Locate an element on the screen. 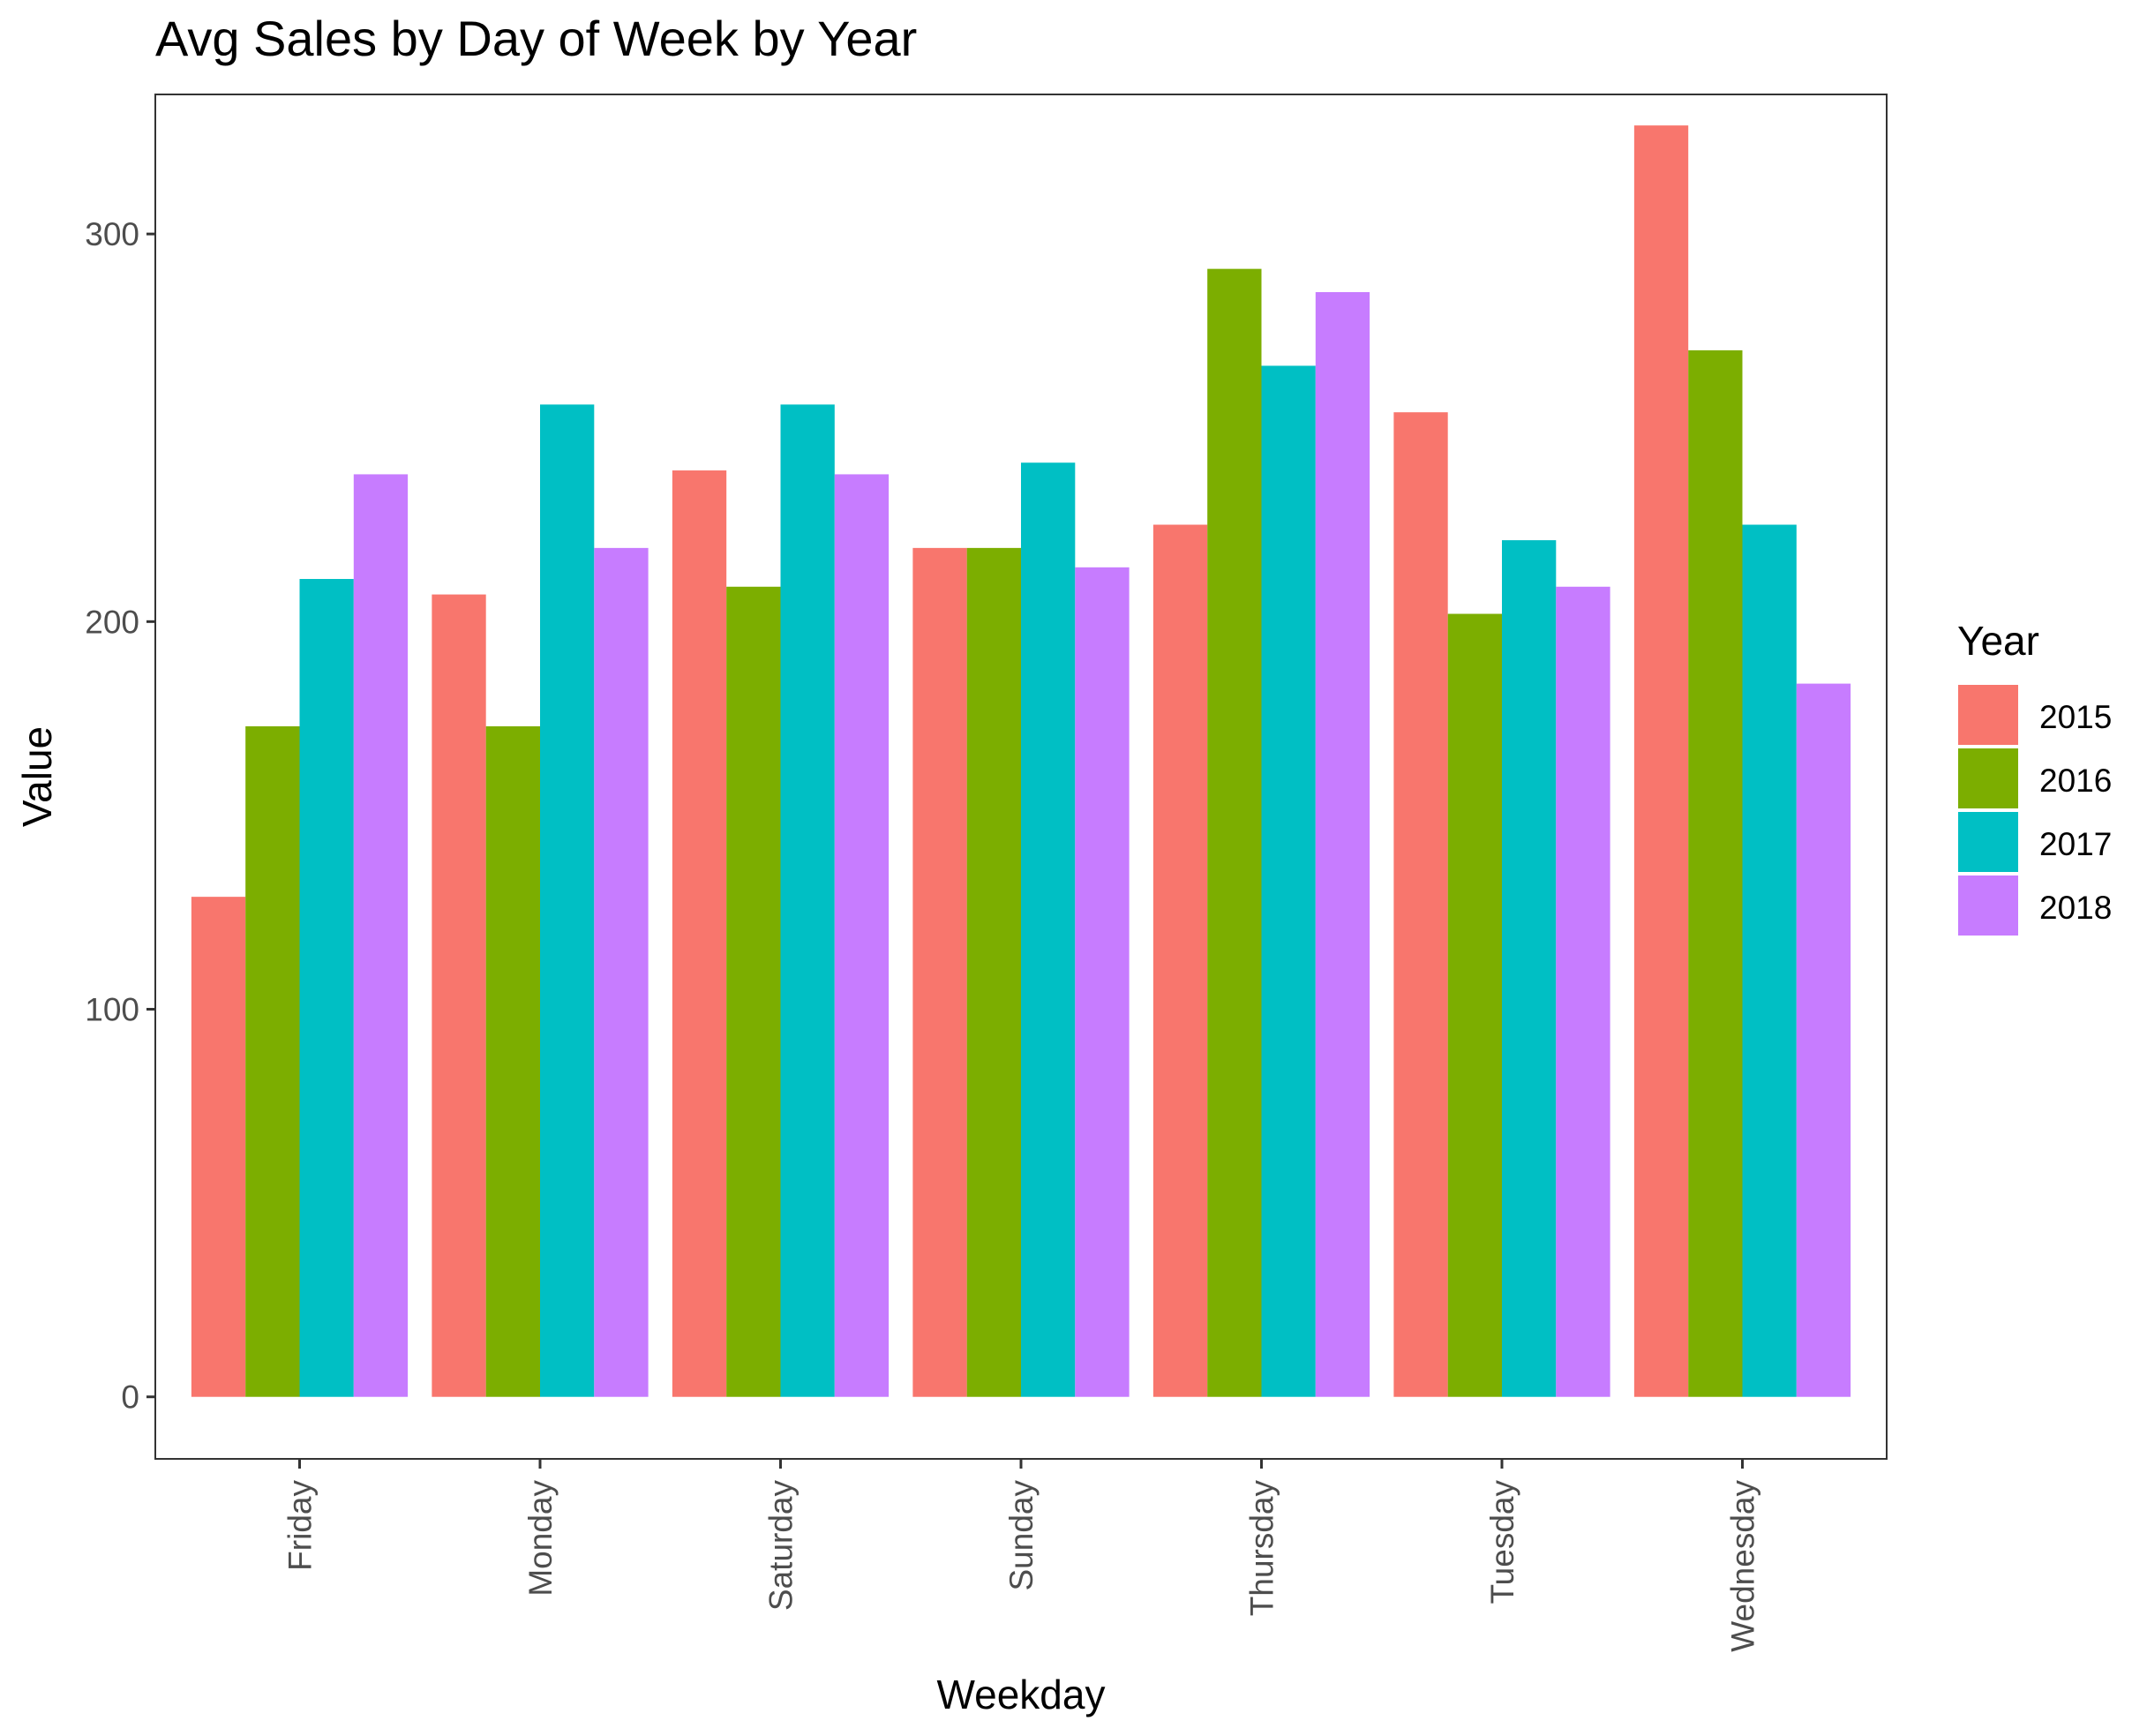  y-tick-label-300: 300 is located at coordinates (112, 234).